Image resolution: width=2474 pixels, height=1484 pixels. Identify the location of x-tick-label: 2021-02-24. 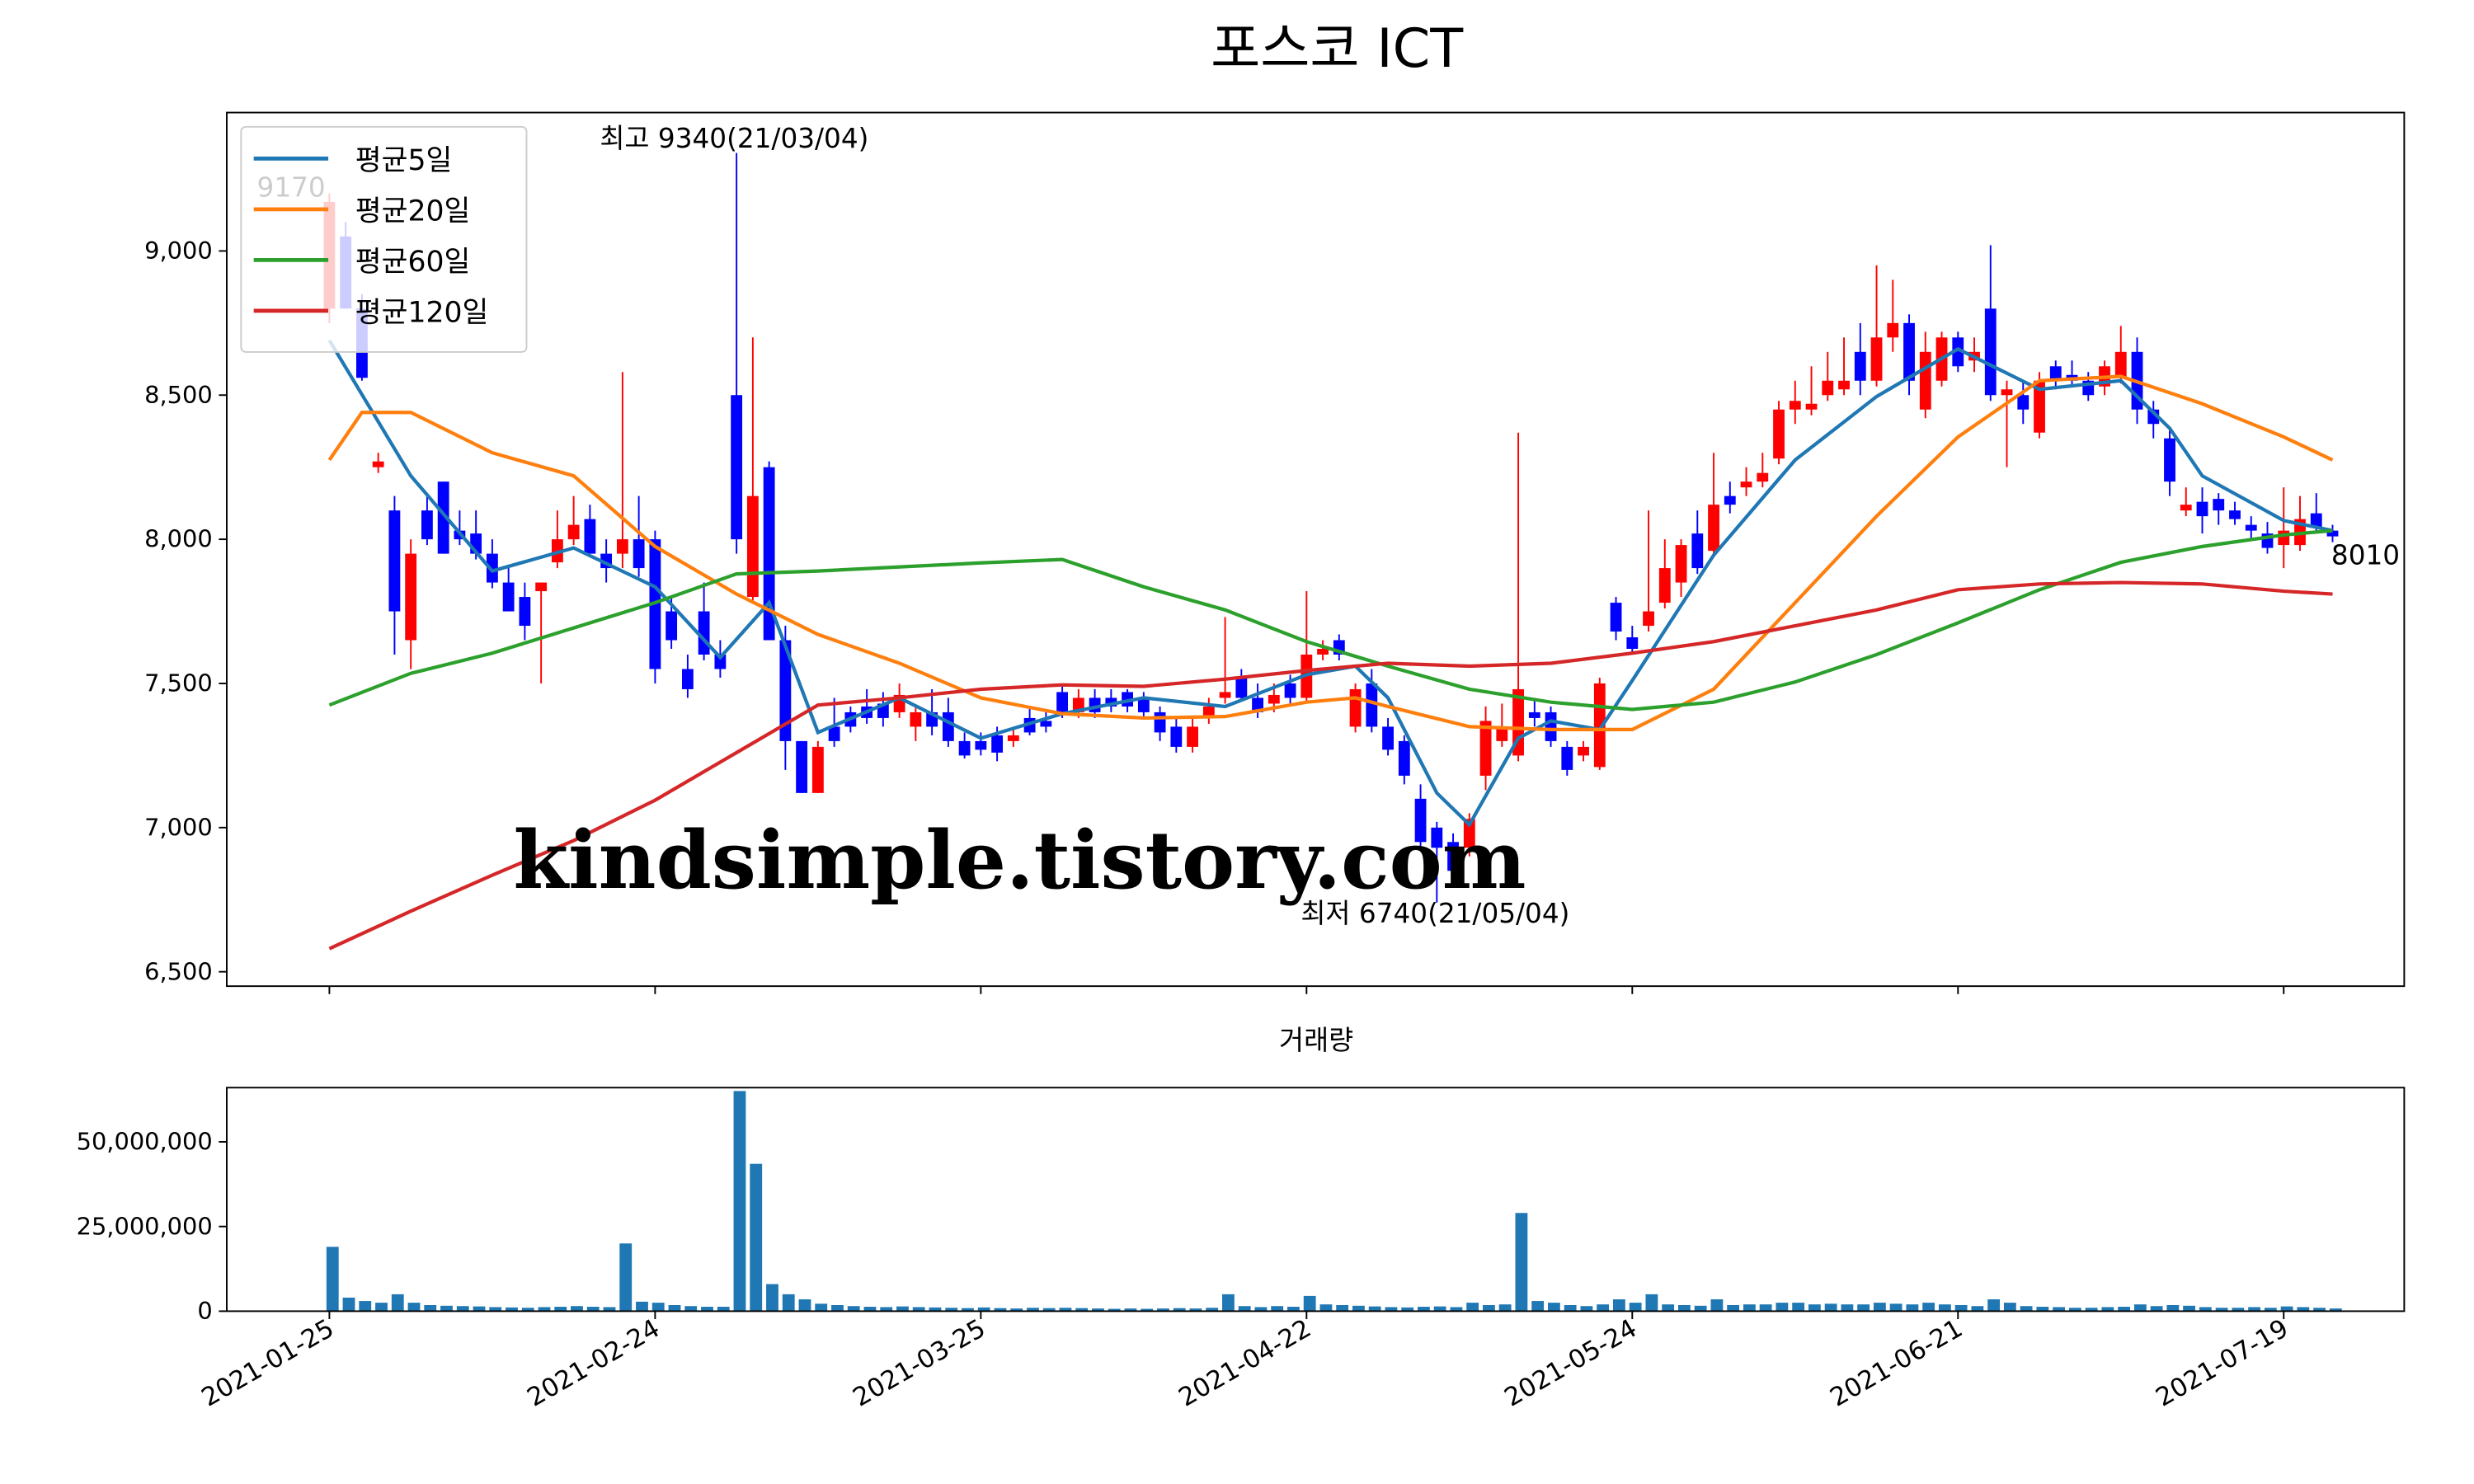
(593, 1363).